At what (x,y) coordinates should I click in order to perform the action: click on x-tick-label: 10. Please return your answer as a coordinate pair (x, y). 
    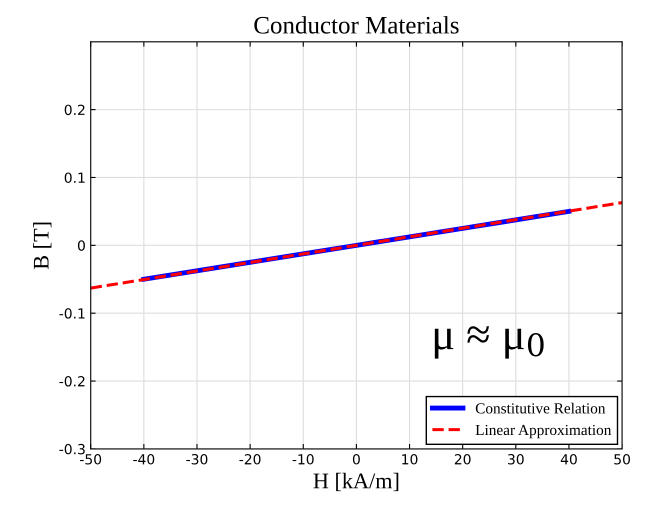
    Looking at the image, I should click on (410, 459).